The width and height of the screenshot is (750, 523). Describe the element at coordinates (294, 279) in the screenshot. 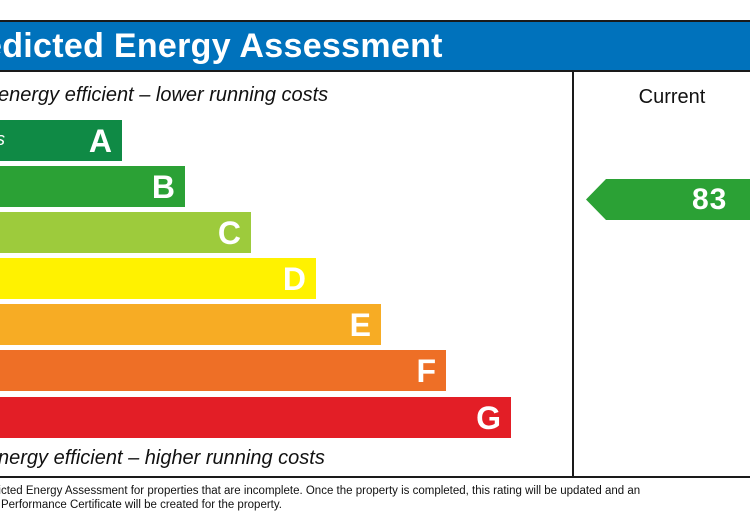

I see `band-letter-d: D` at that location.